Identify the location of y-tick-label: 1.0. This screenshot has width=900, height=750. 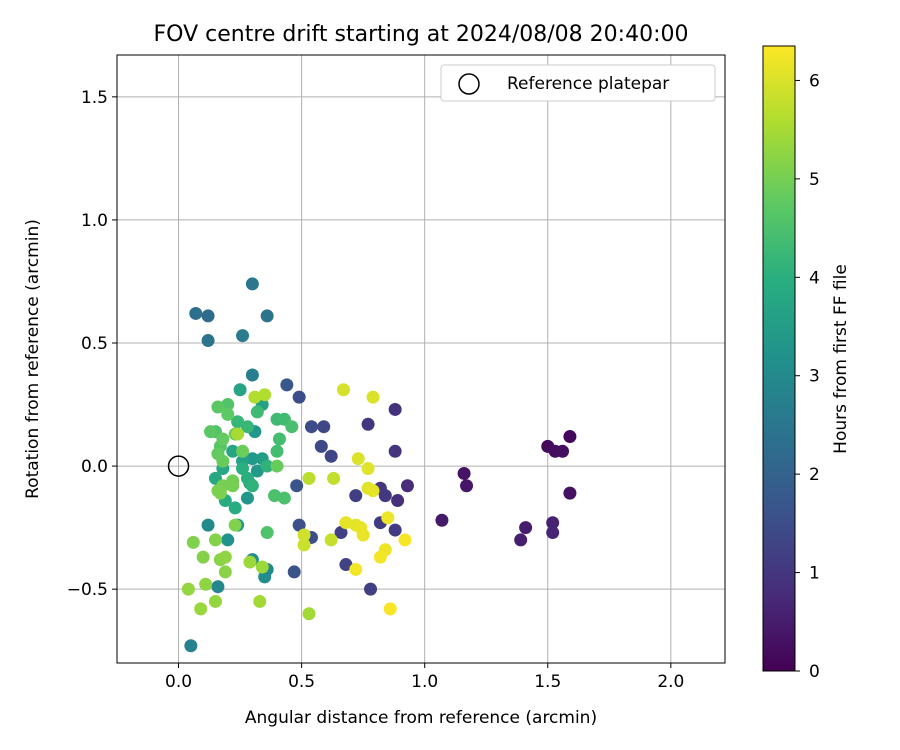
(94, 221).